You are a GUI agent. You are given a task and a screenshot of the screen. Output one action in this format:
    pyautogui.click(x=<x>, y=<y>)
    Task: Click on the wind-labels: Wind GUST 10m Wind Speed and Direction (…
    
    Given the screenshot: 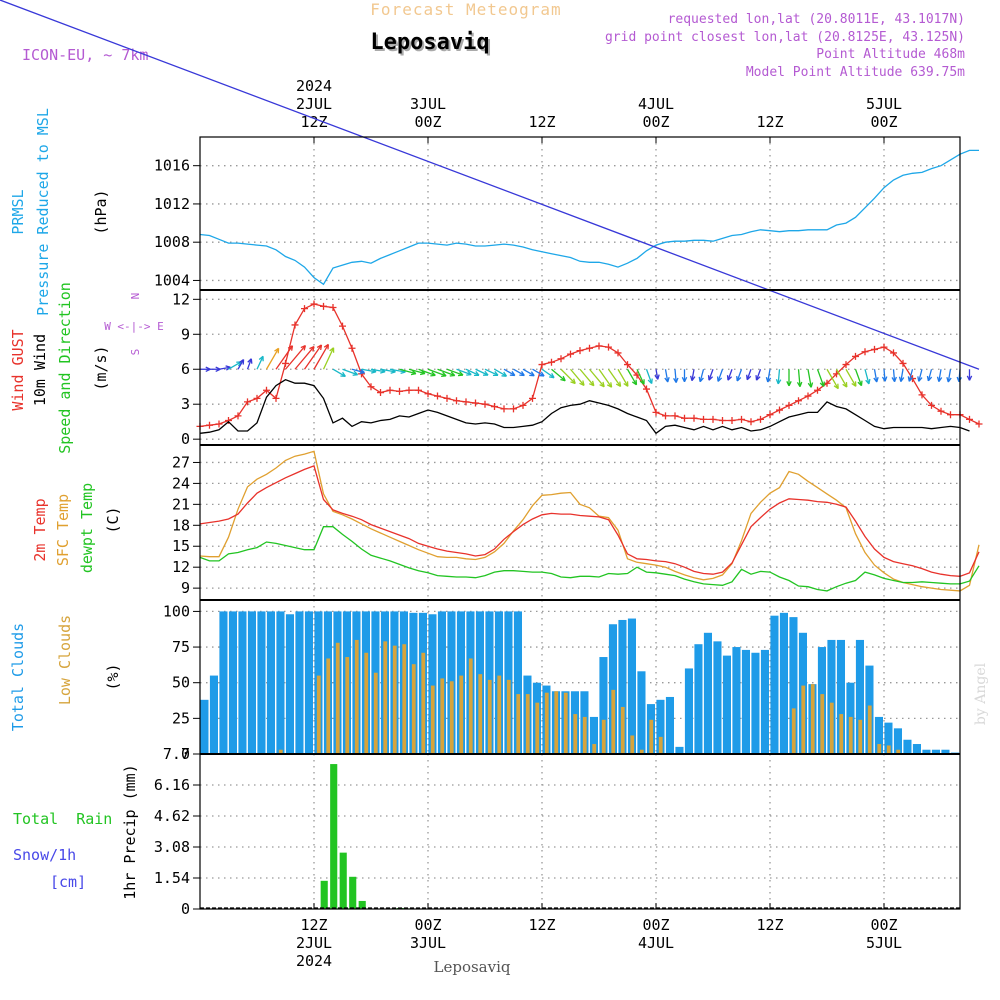 What is the action you would take?
    pyautogui.click(x=86, y=368)
    